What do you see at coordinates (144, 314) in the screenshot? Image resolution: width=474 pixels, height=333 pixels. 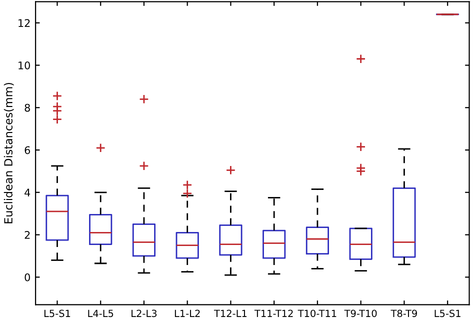 I see `x-tick-label: L2-L3` at bounding box center [144, 314].